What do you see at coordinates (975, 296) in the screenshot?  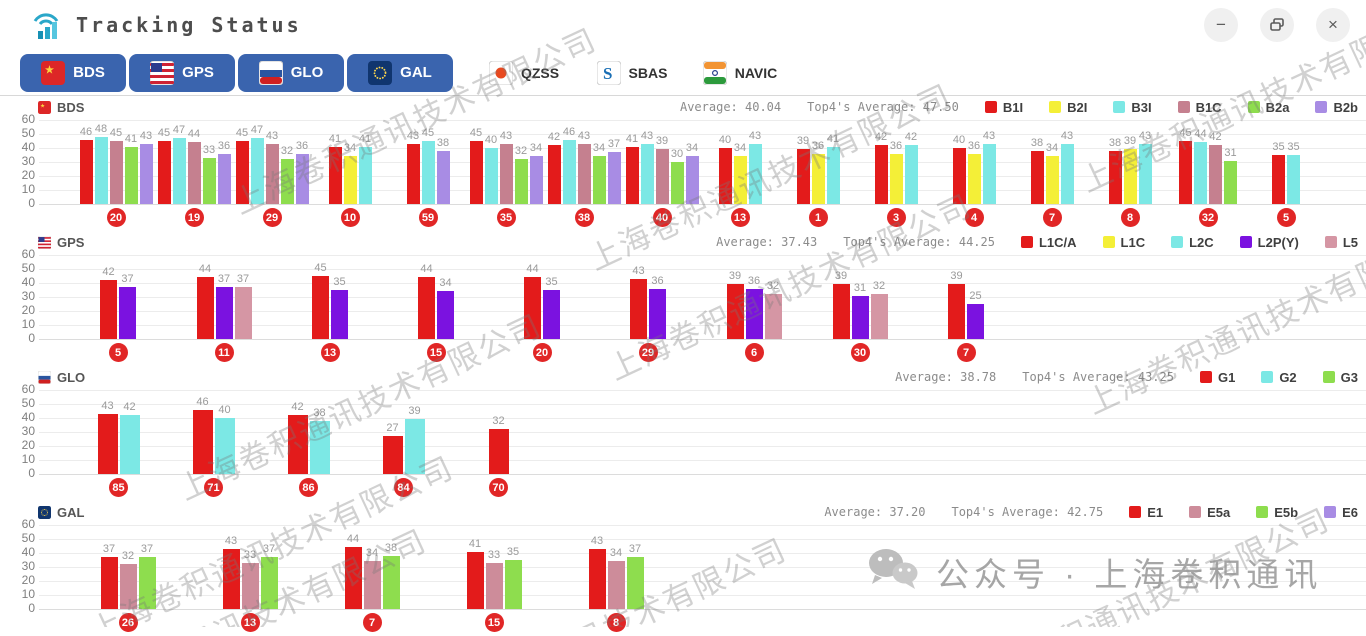 I see `bar-value: 25` at bounding box center [975, 296].